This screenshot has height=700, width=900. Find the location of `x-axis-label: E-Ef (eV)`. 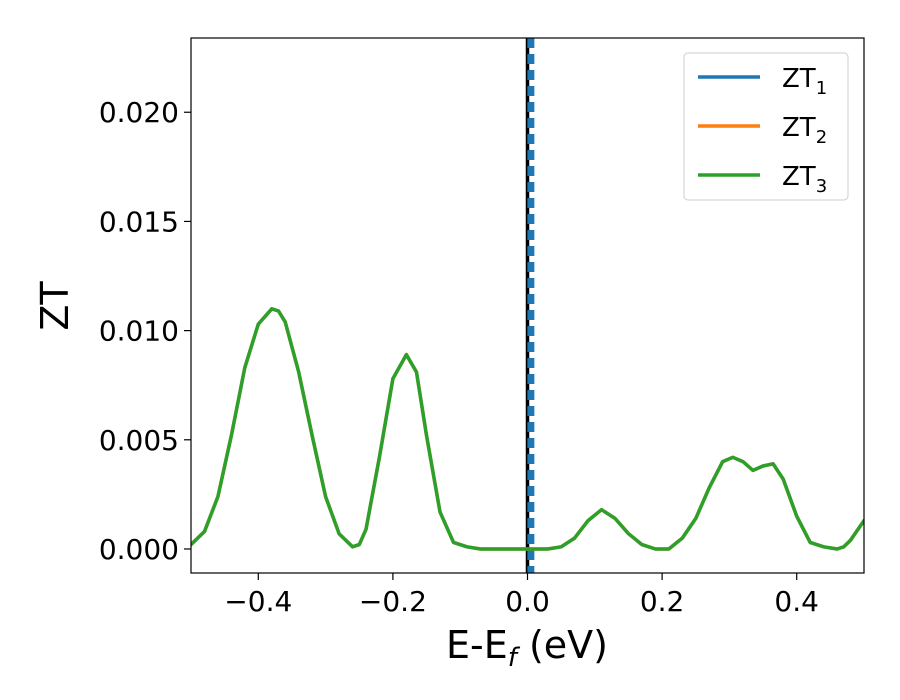

x-axis-label: E-Ef (eV) is located at coordinates (527, 648).